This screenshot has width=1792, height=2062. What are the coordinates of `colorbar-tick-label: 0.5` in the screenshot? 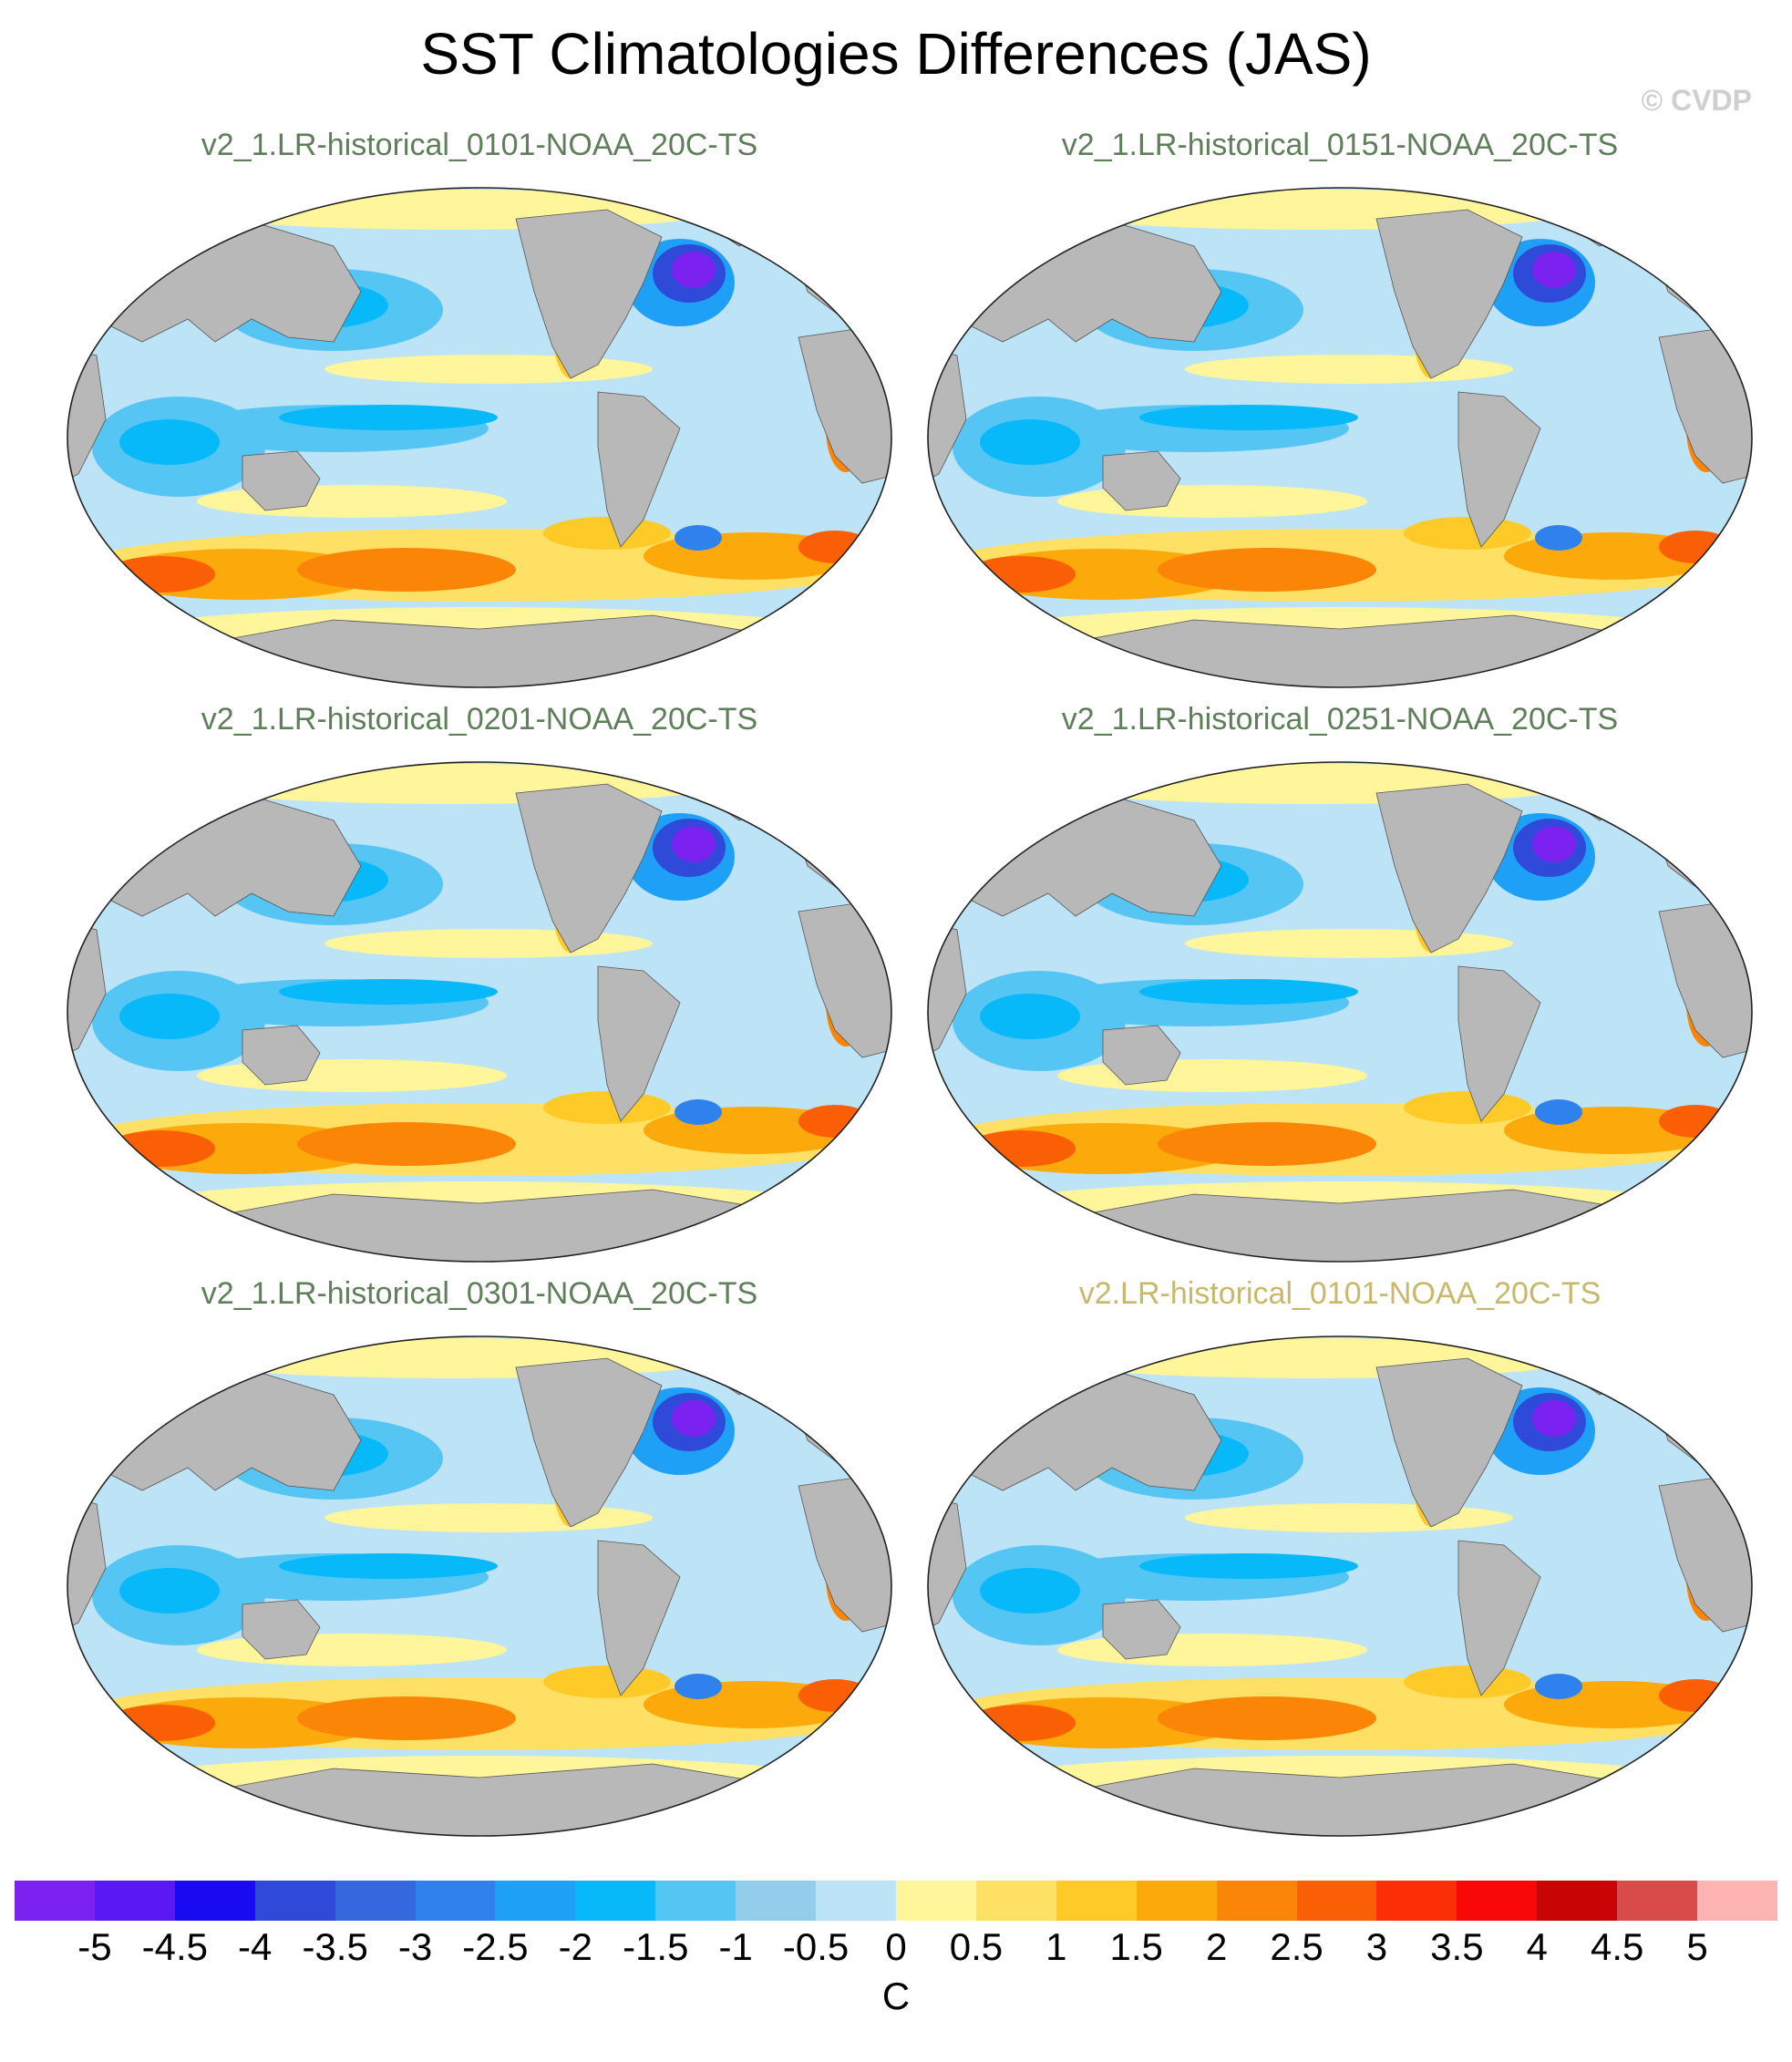 It's located at (976, 1946).